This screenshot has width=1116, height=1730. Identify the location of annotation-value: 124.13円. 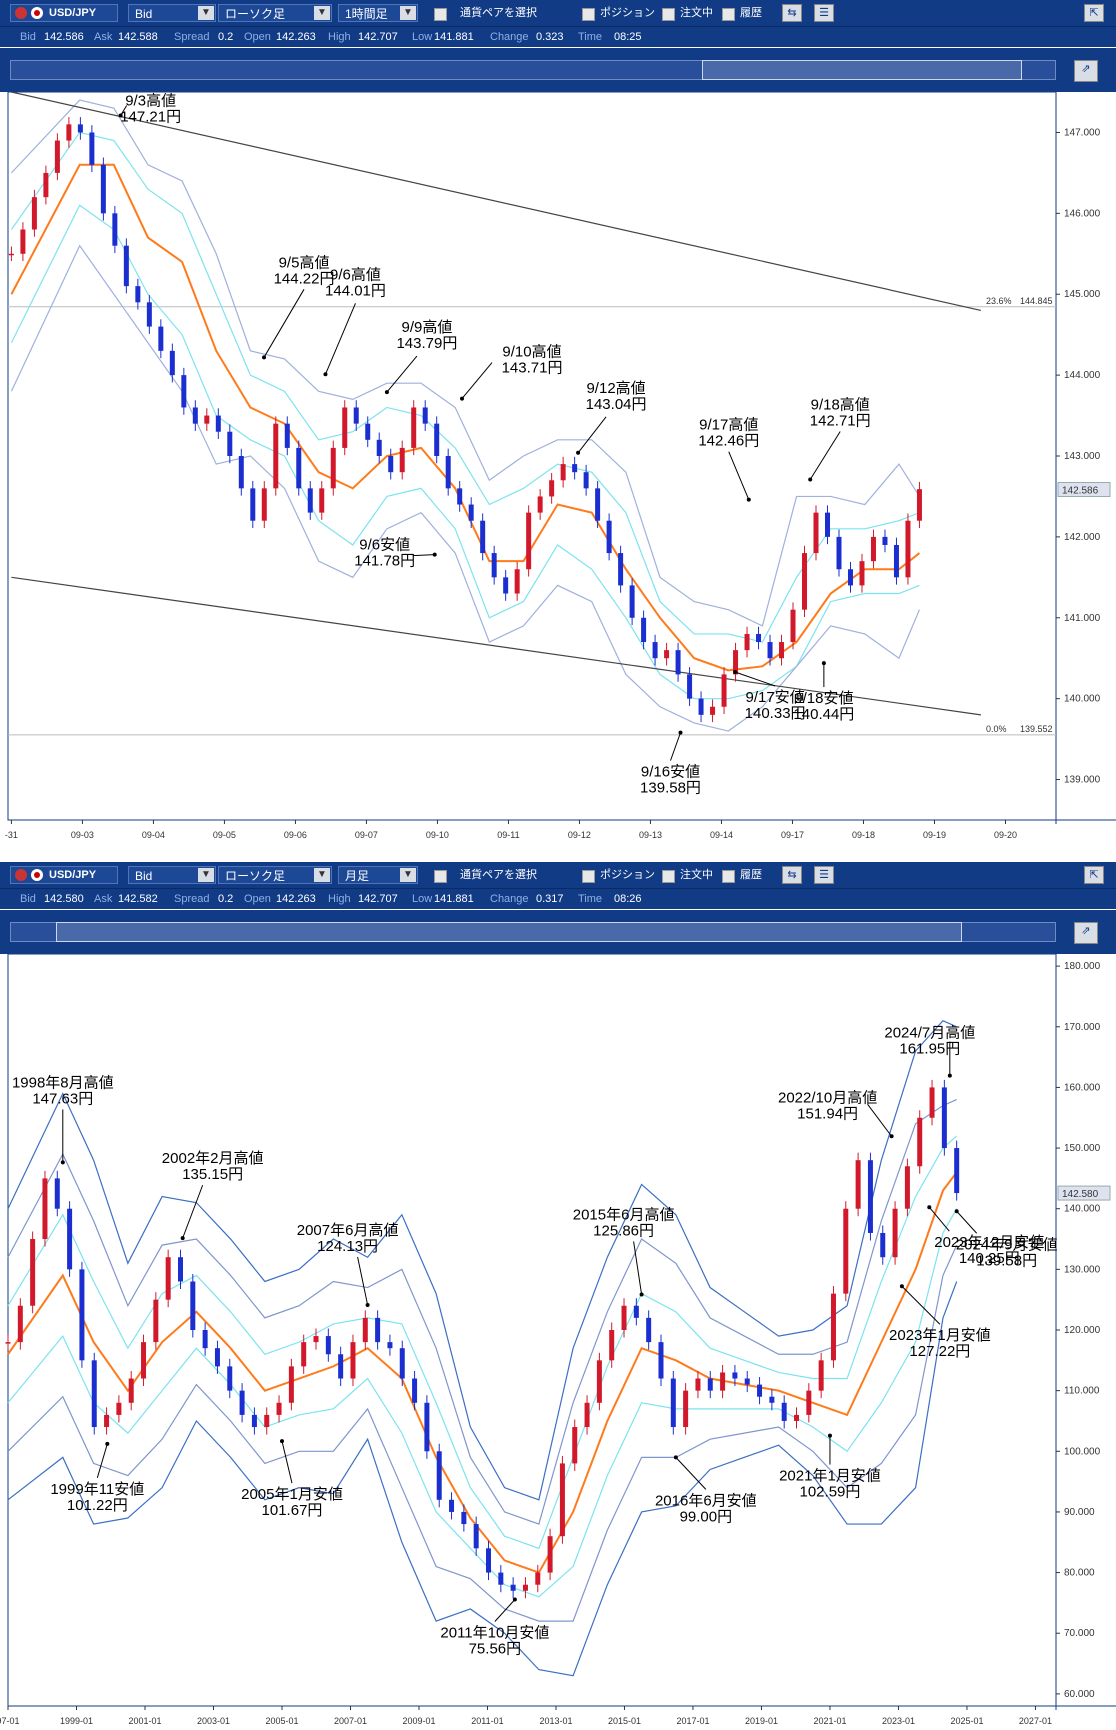
(347, 1246).